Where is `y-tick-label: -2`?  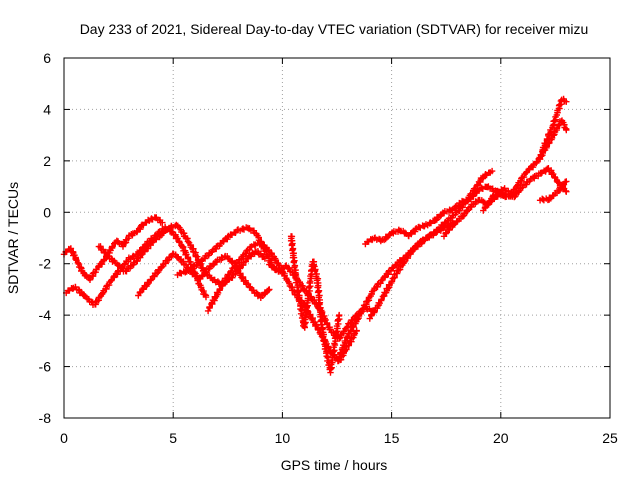 y-tick-label: -2 is located at coordinates (45, 264).